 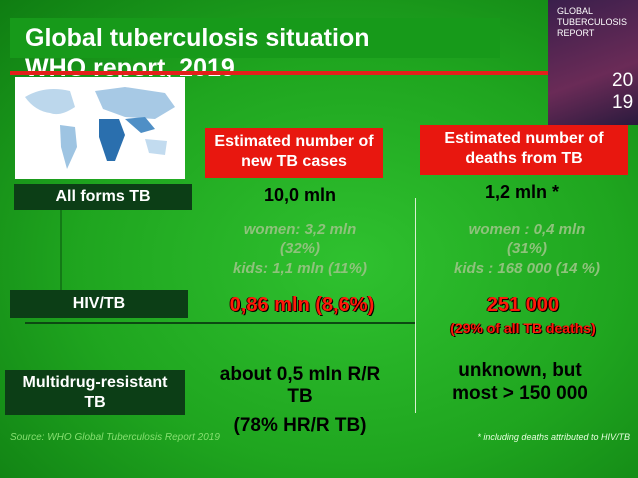 What do you see at coordinates (520, 370) in the screenshot?
I see `value: unknown, but` at bounding box center [520, 370].